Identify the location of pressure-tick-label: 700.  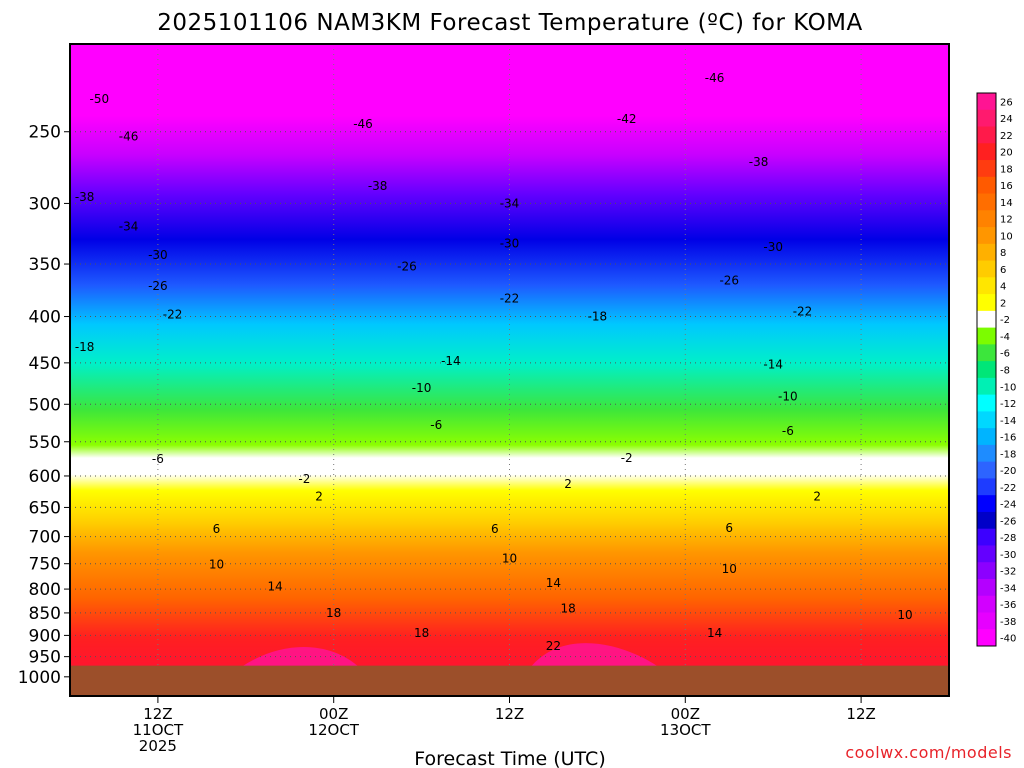
(45, 538).